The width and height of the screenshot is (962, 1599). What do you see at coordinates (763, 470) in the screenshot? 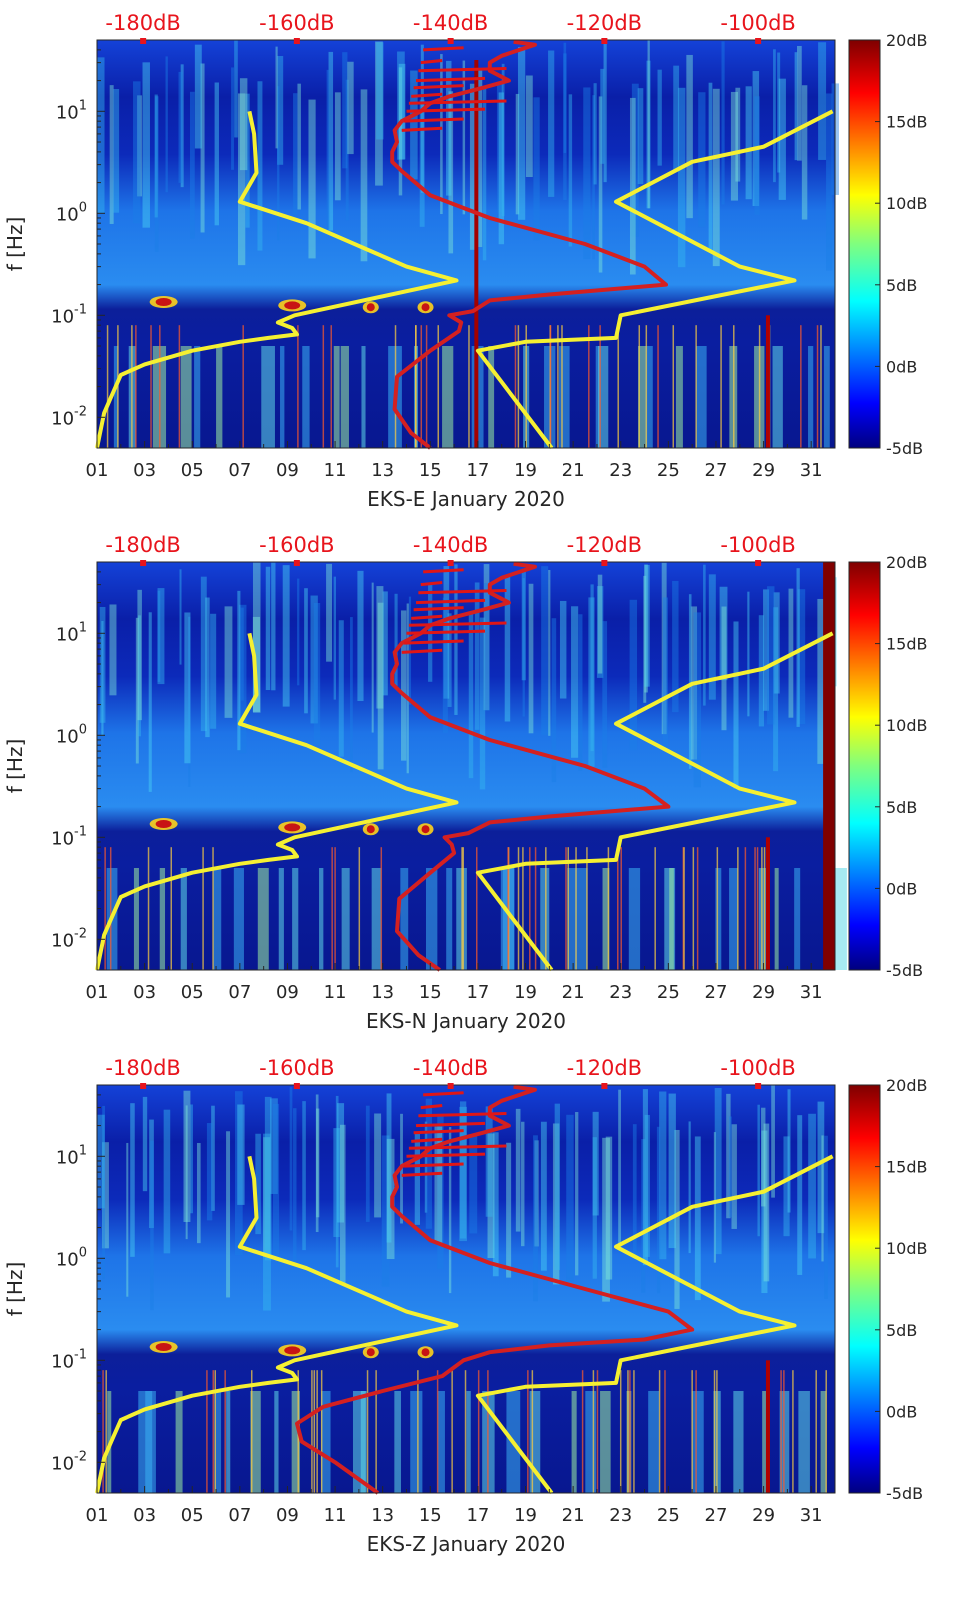
I see `x-tick-label: 29` at bounding box center [763, 470].